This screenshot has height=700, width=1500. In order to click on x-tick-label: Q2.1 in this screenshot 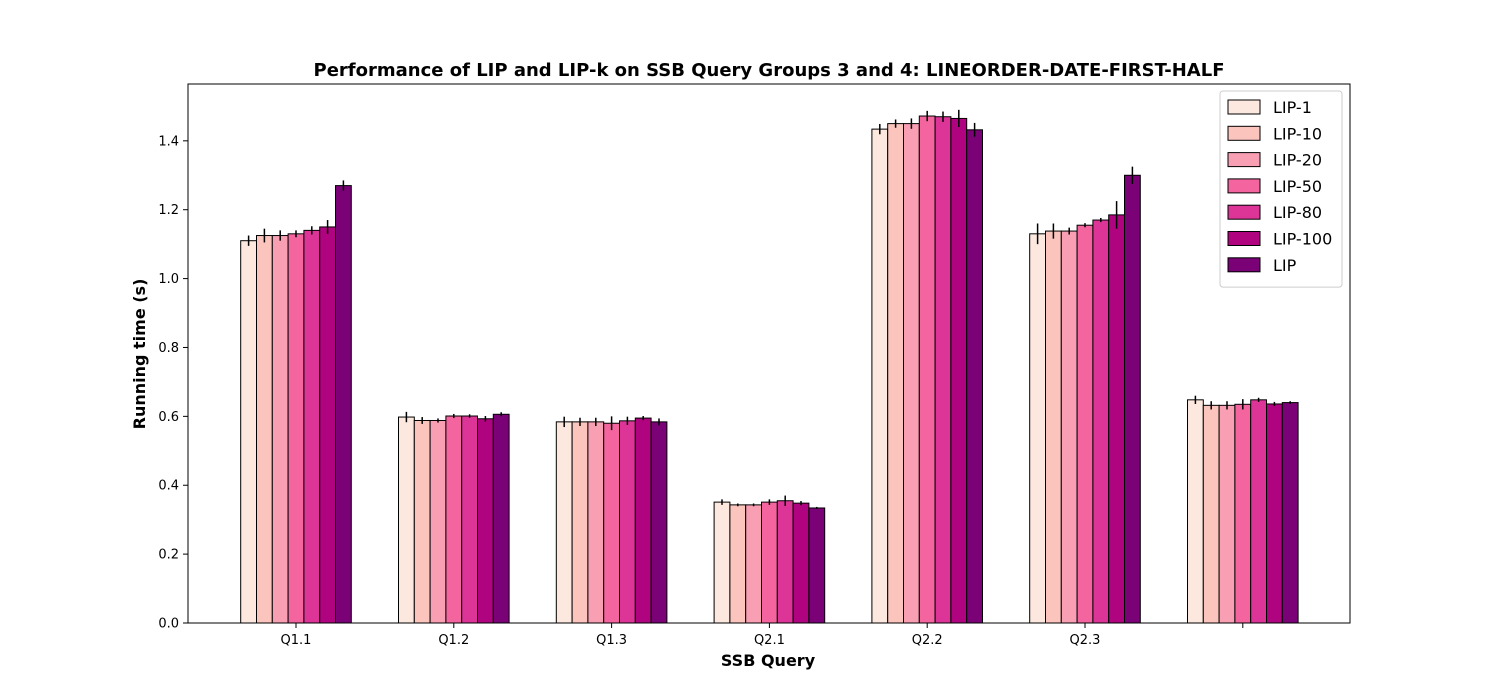, I will do `click(769, 640)`.